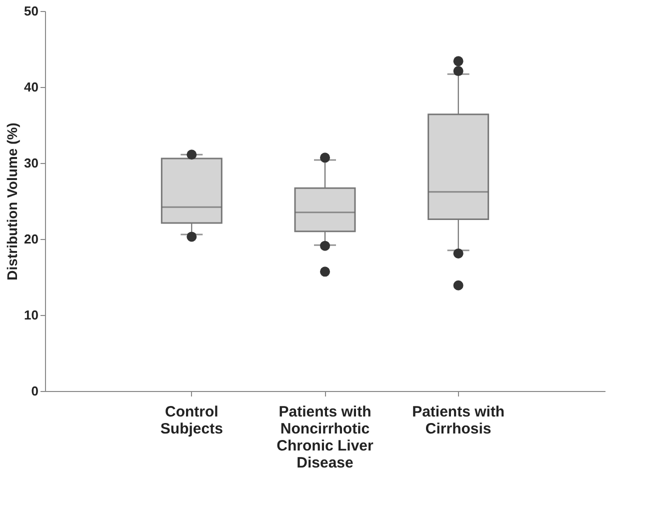  I want to click on y-tick-label: 50, so click(31, 11).